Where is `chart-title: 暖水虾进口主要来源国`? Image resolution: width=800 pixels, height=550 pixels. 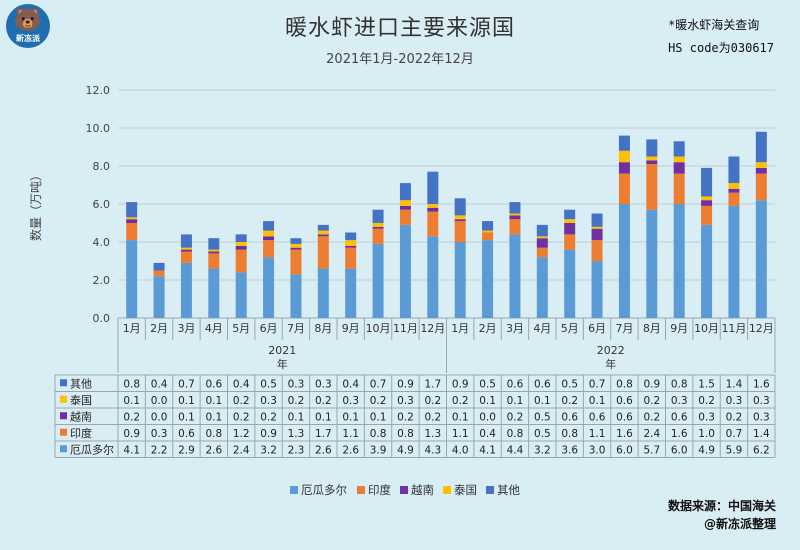
chart-title: 暖水虾进口主要来源国 is located at coordinates (399, 28).